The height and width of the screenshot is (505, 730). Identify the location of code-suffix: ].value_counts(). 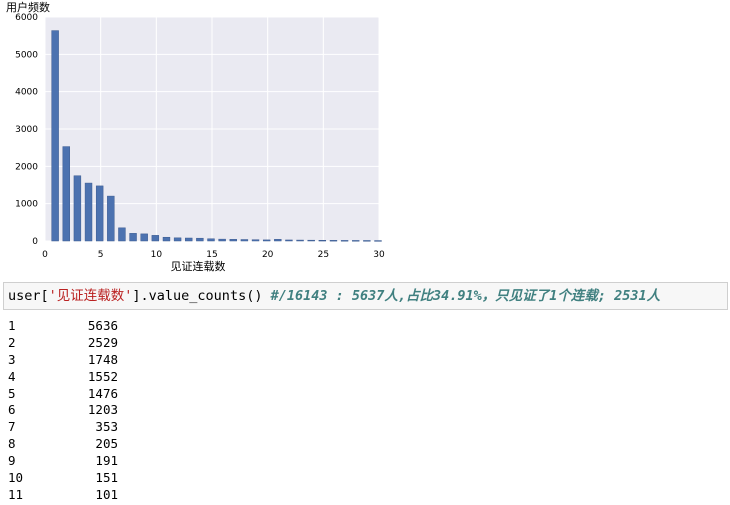
(201, 296).